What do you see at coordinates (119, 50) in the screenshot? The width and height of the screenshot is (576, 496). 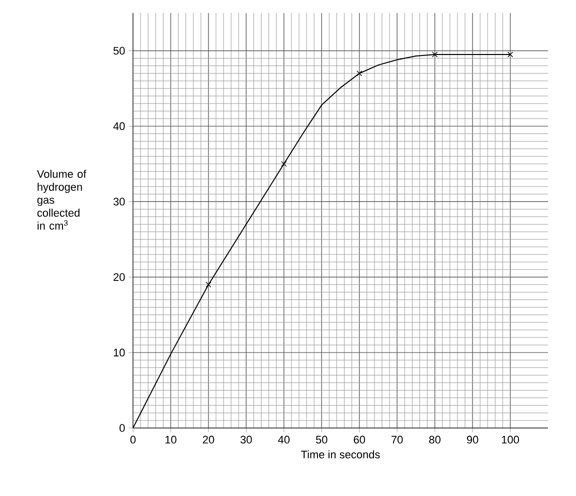 I see `y-tick-label: 50` at bounding box center [119, 50].